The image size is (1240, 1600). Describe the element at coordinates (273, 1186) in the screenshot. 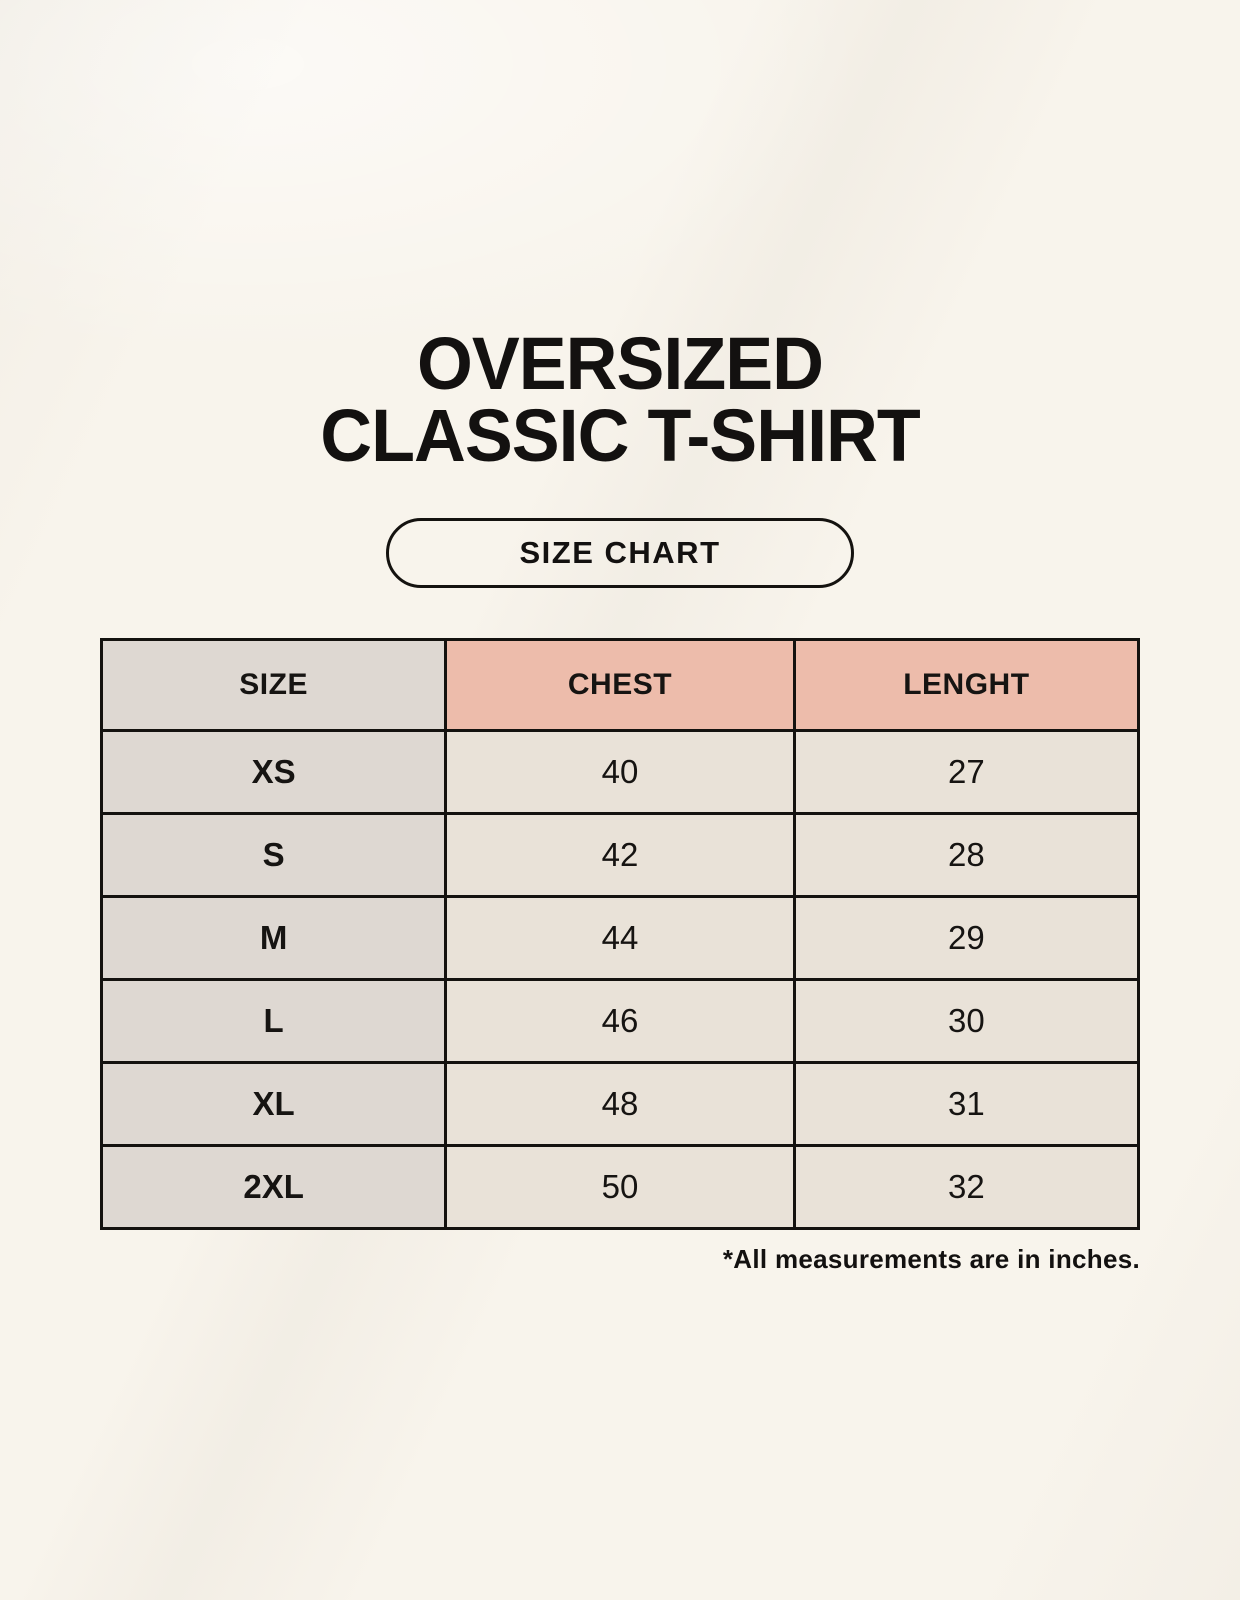

I see `size-cell: 2XL` at that location.